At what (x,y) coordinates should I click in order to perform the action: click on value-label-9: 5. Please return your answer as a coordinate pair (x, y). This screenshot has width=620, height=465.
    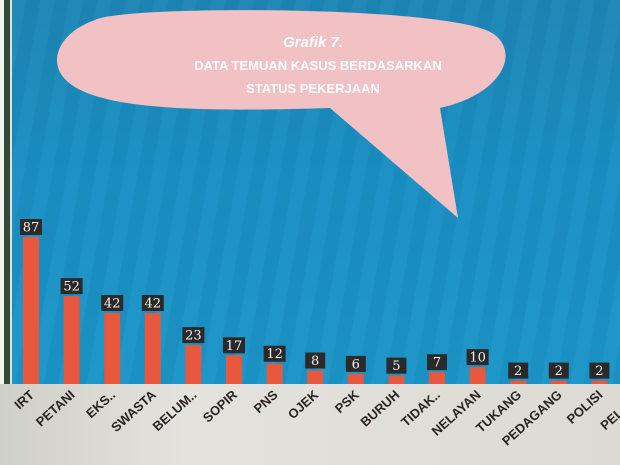
    Looking at the image, I should click on (396, 366).